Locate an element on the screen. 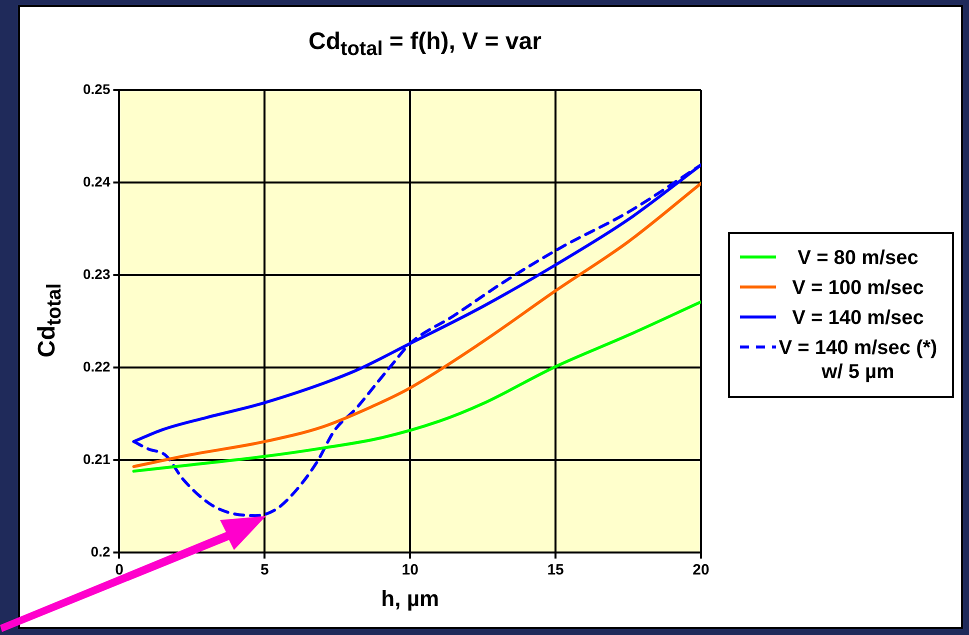  legend-label: V = 100 m/sec is located at coordinates (858, 288).